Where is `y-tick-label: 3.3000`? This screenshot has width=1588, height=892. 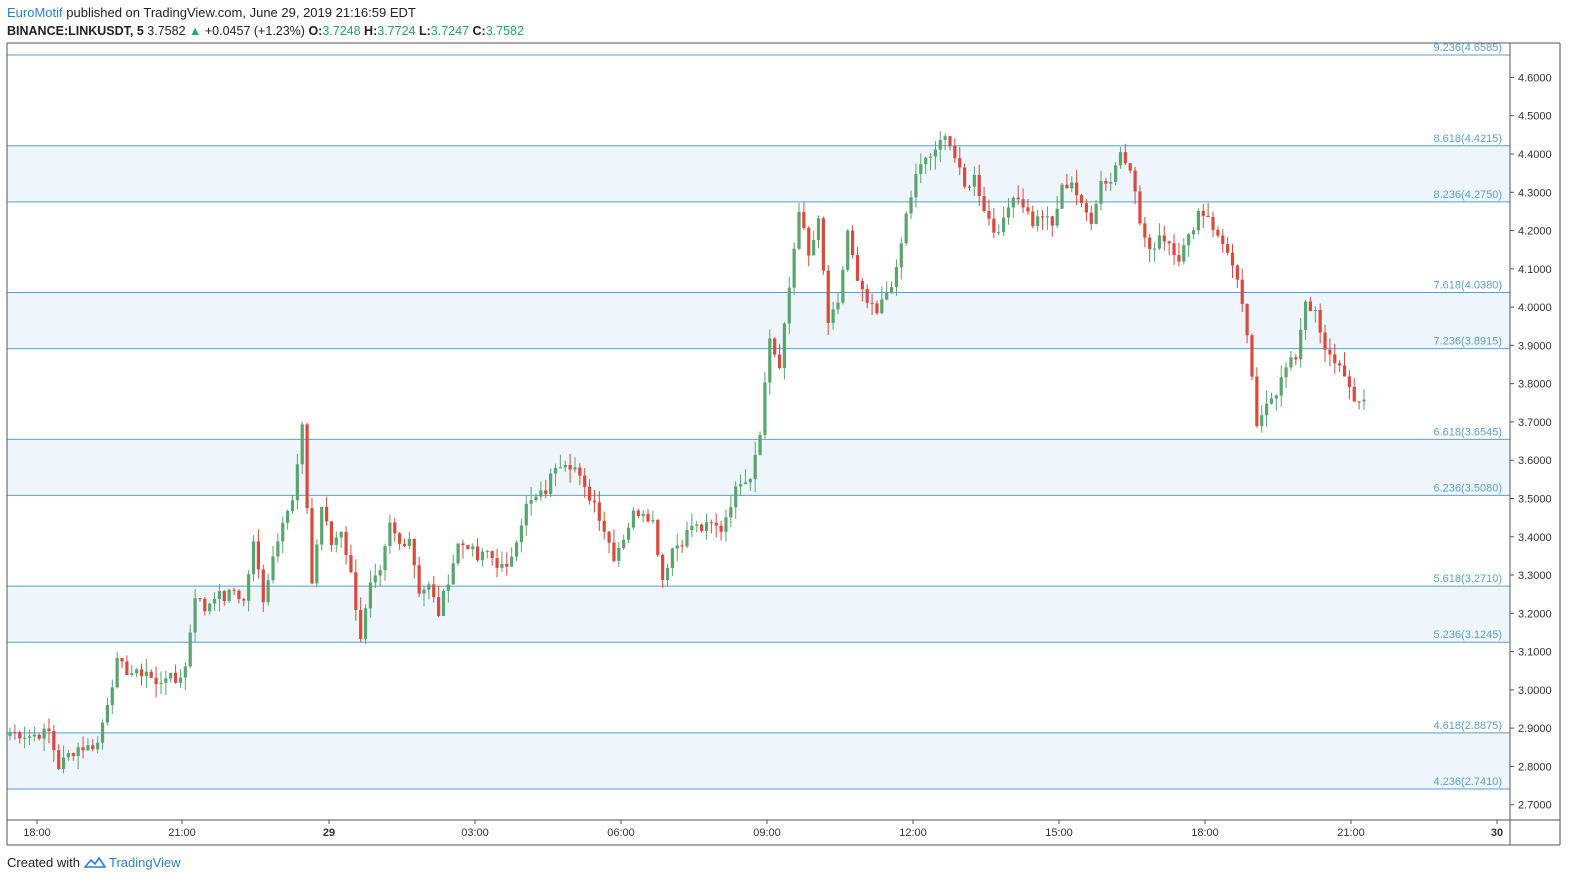 y-tick-label: 3.3000 is located at coordinates (1535, 576).